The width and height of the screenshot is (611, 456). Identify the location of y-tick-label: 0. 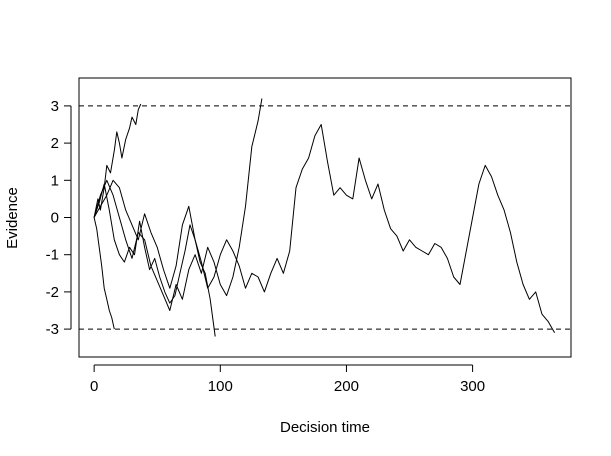
(55, 218).